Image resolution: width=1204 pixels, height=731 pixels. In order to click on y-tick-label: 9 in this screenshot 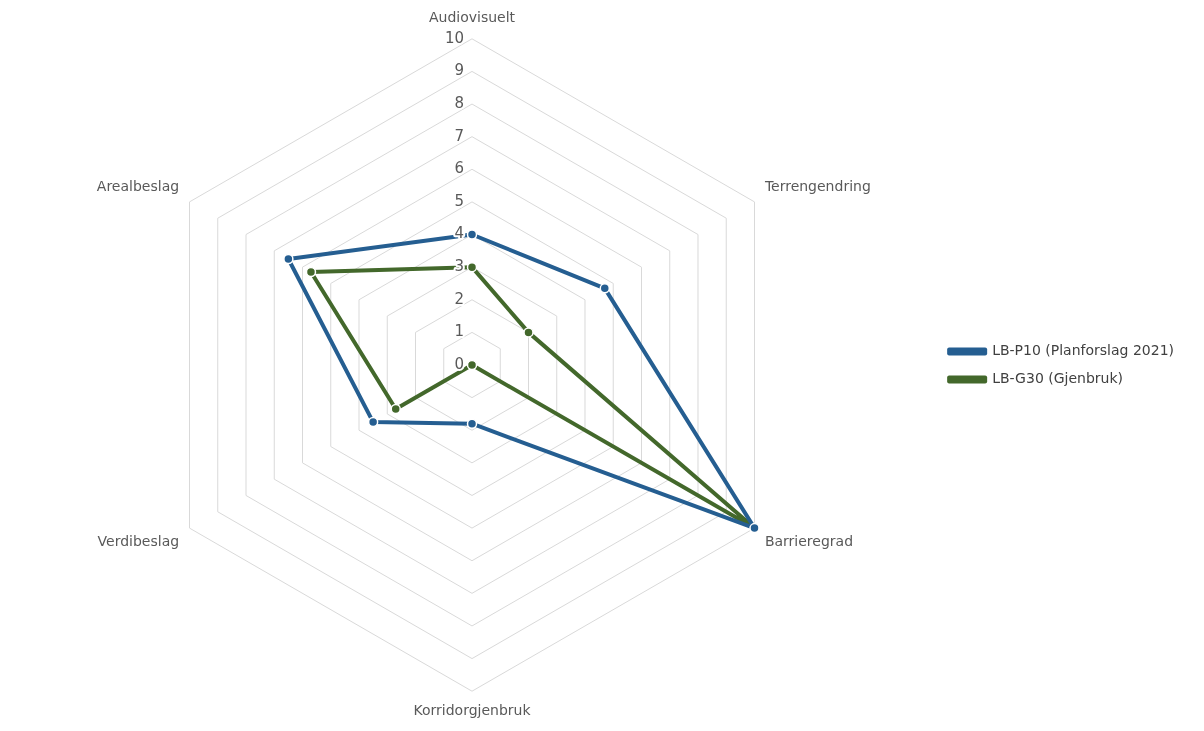, I will do `click(459, 70)`.